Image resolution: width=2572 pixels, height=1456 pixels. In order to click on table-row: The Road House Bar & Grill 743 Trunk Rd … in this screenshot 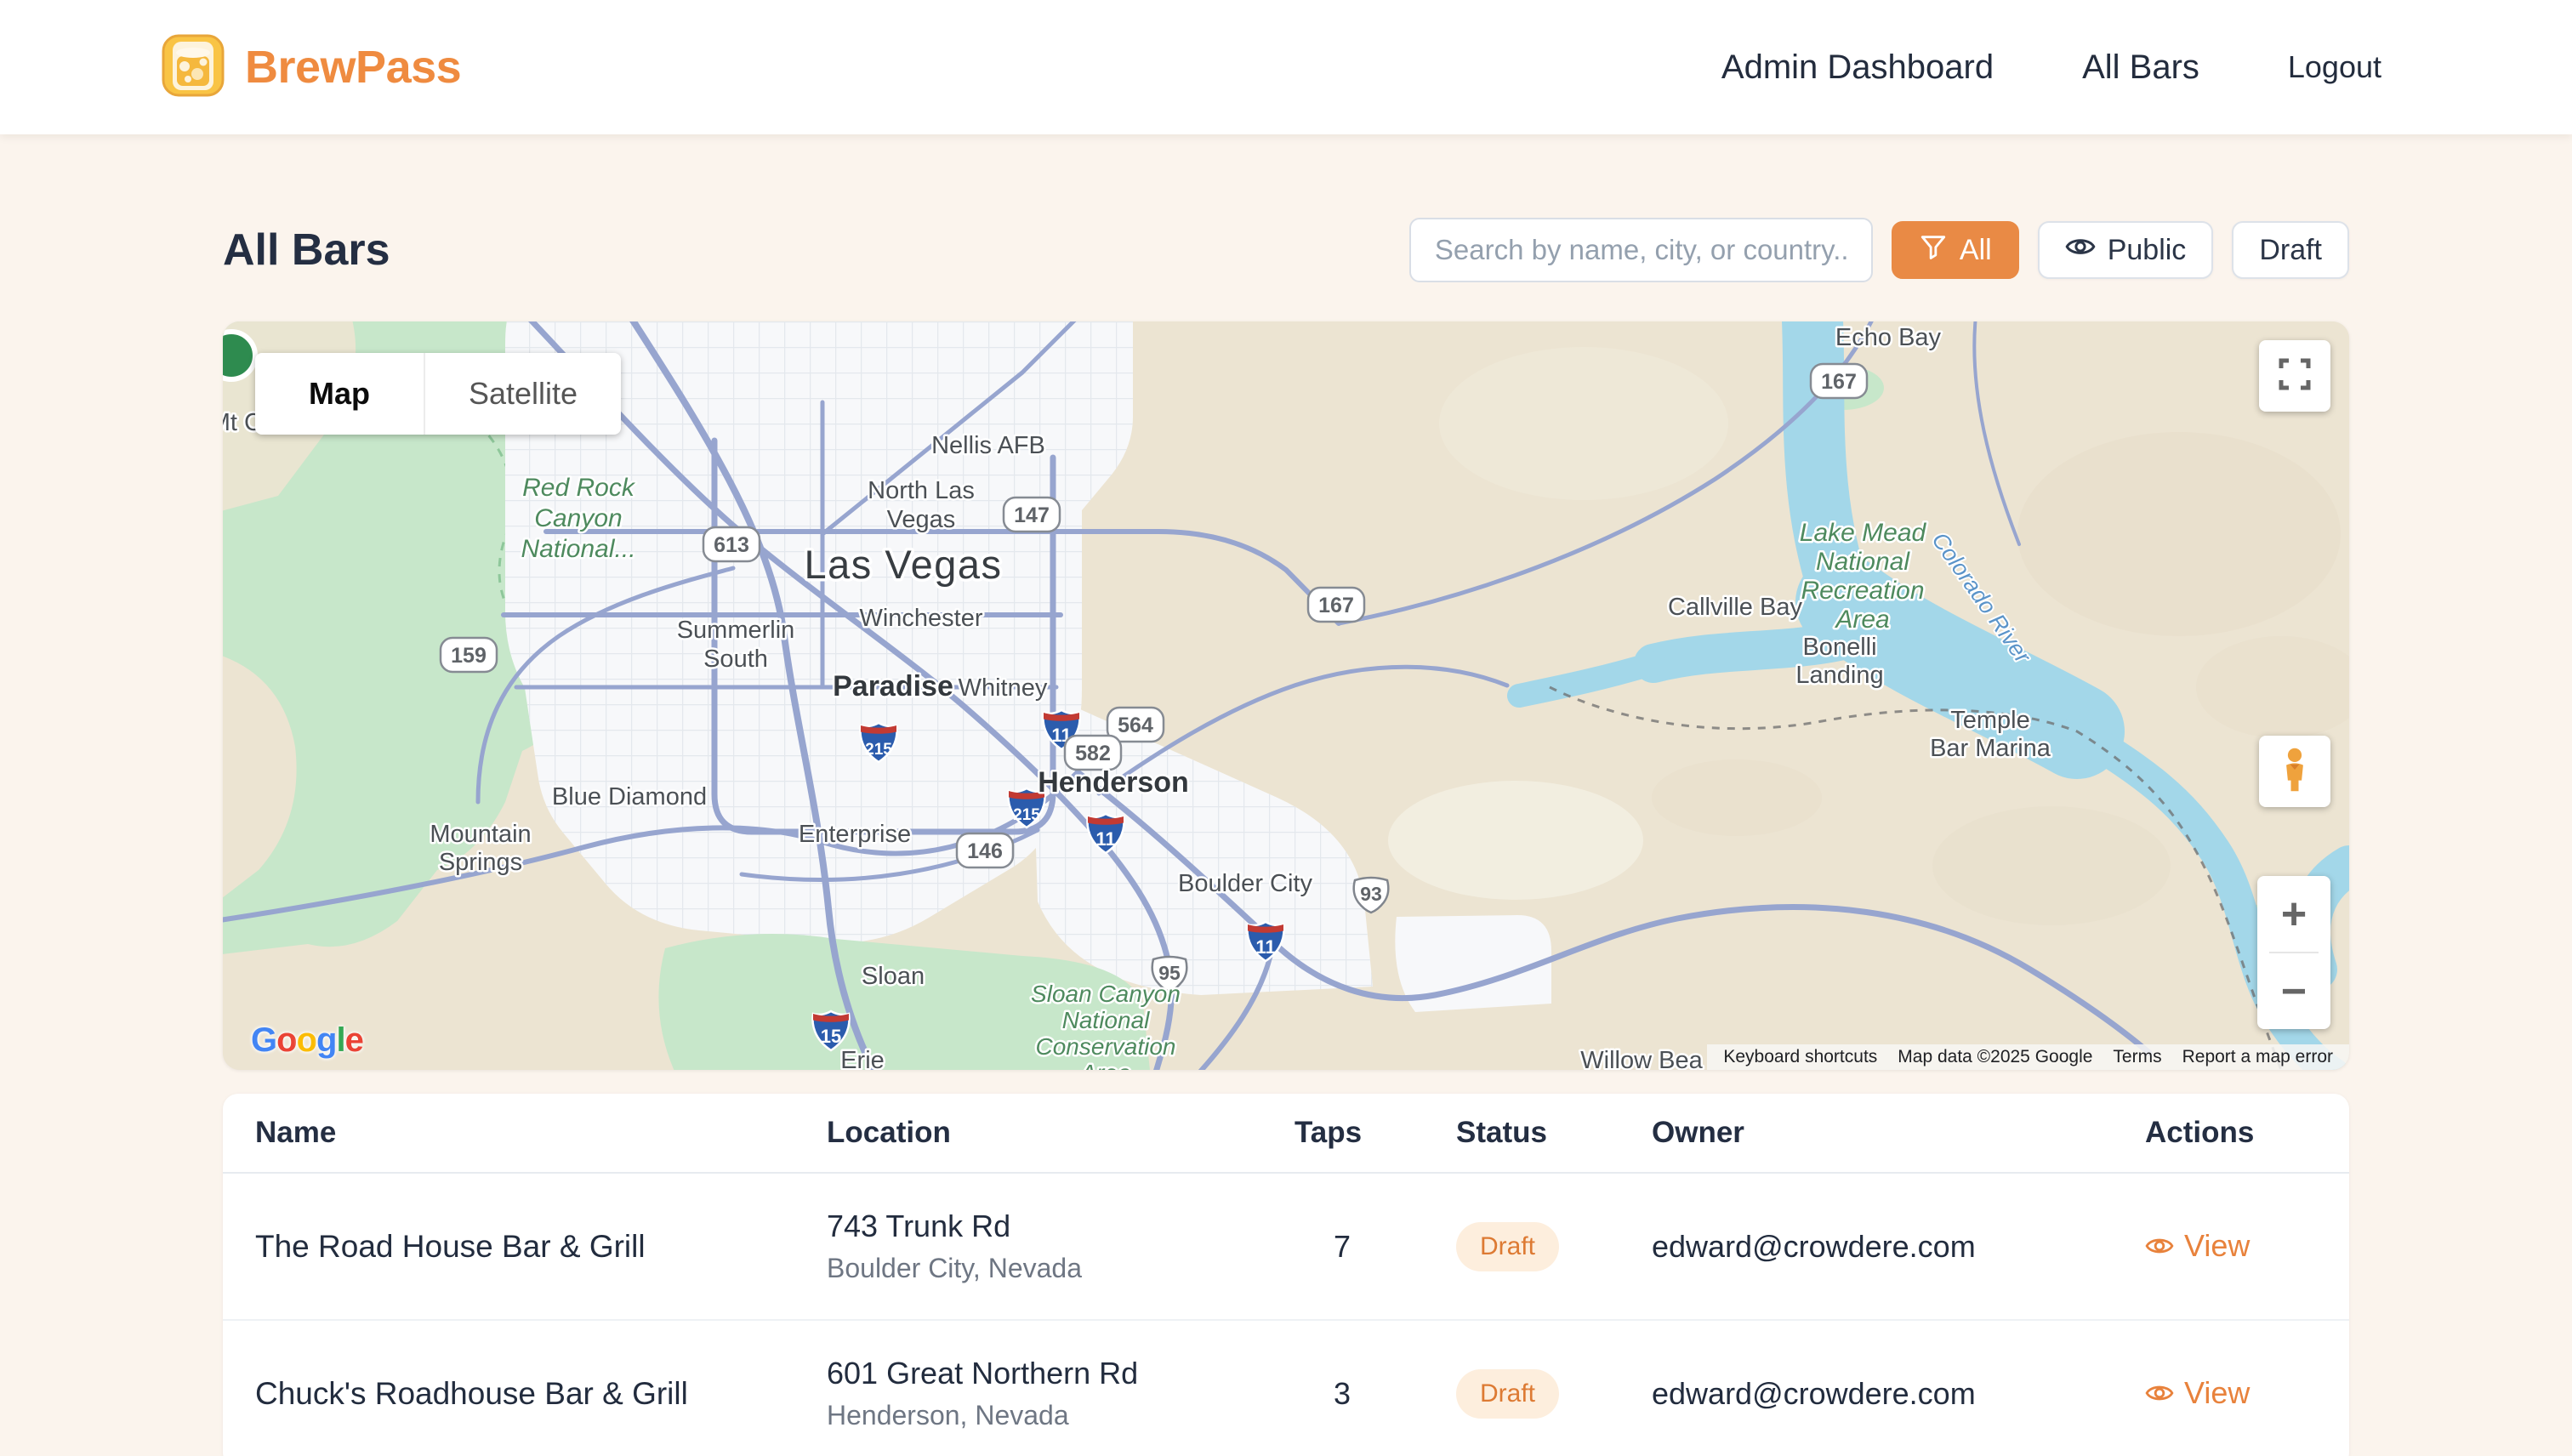, I will do `click(1286, 1247)`.